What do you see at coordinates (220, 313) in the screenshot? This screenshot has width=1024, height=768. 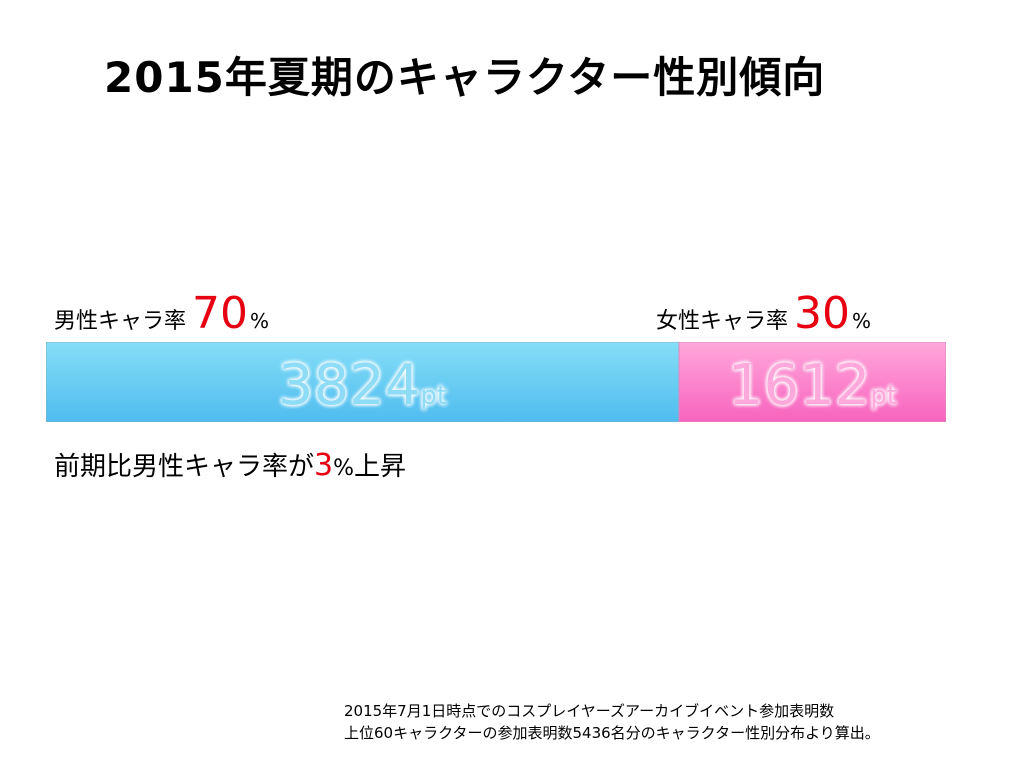 I see `male-rate-value: 70` at bounding box center [220, 313].